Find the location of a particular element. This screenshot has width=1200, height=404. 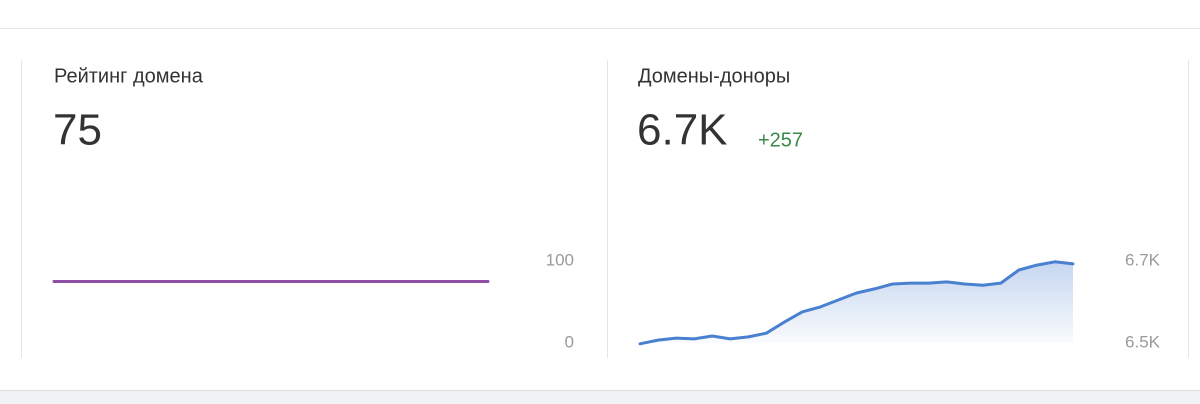

y-tick-label: 6.7K is located at coordinates (1143, 259).